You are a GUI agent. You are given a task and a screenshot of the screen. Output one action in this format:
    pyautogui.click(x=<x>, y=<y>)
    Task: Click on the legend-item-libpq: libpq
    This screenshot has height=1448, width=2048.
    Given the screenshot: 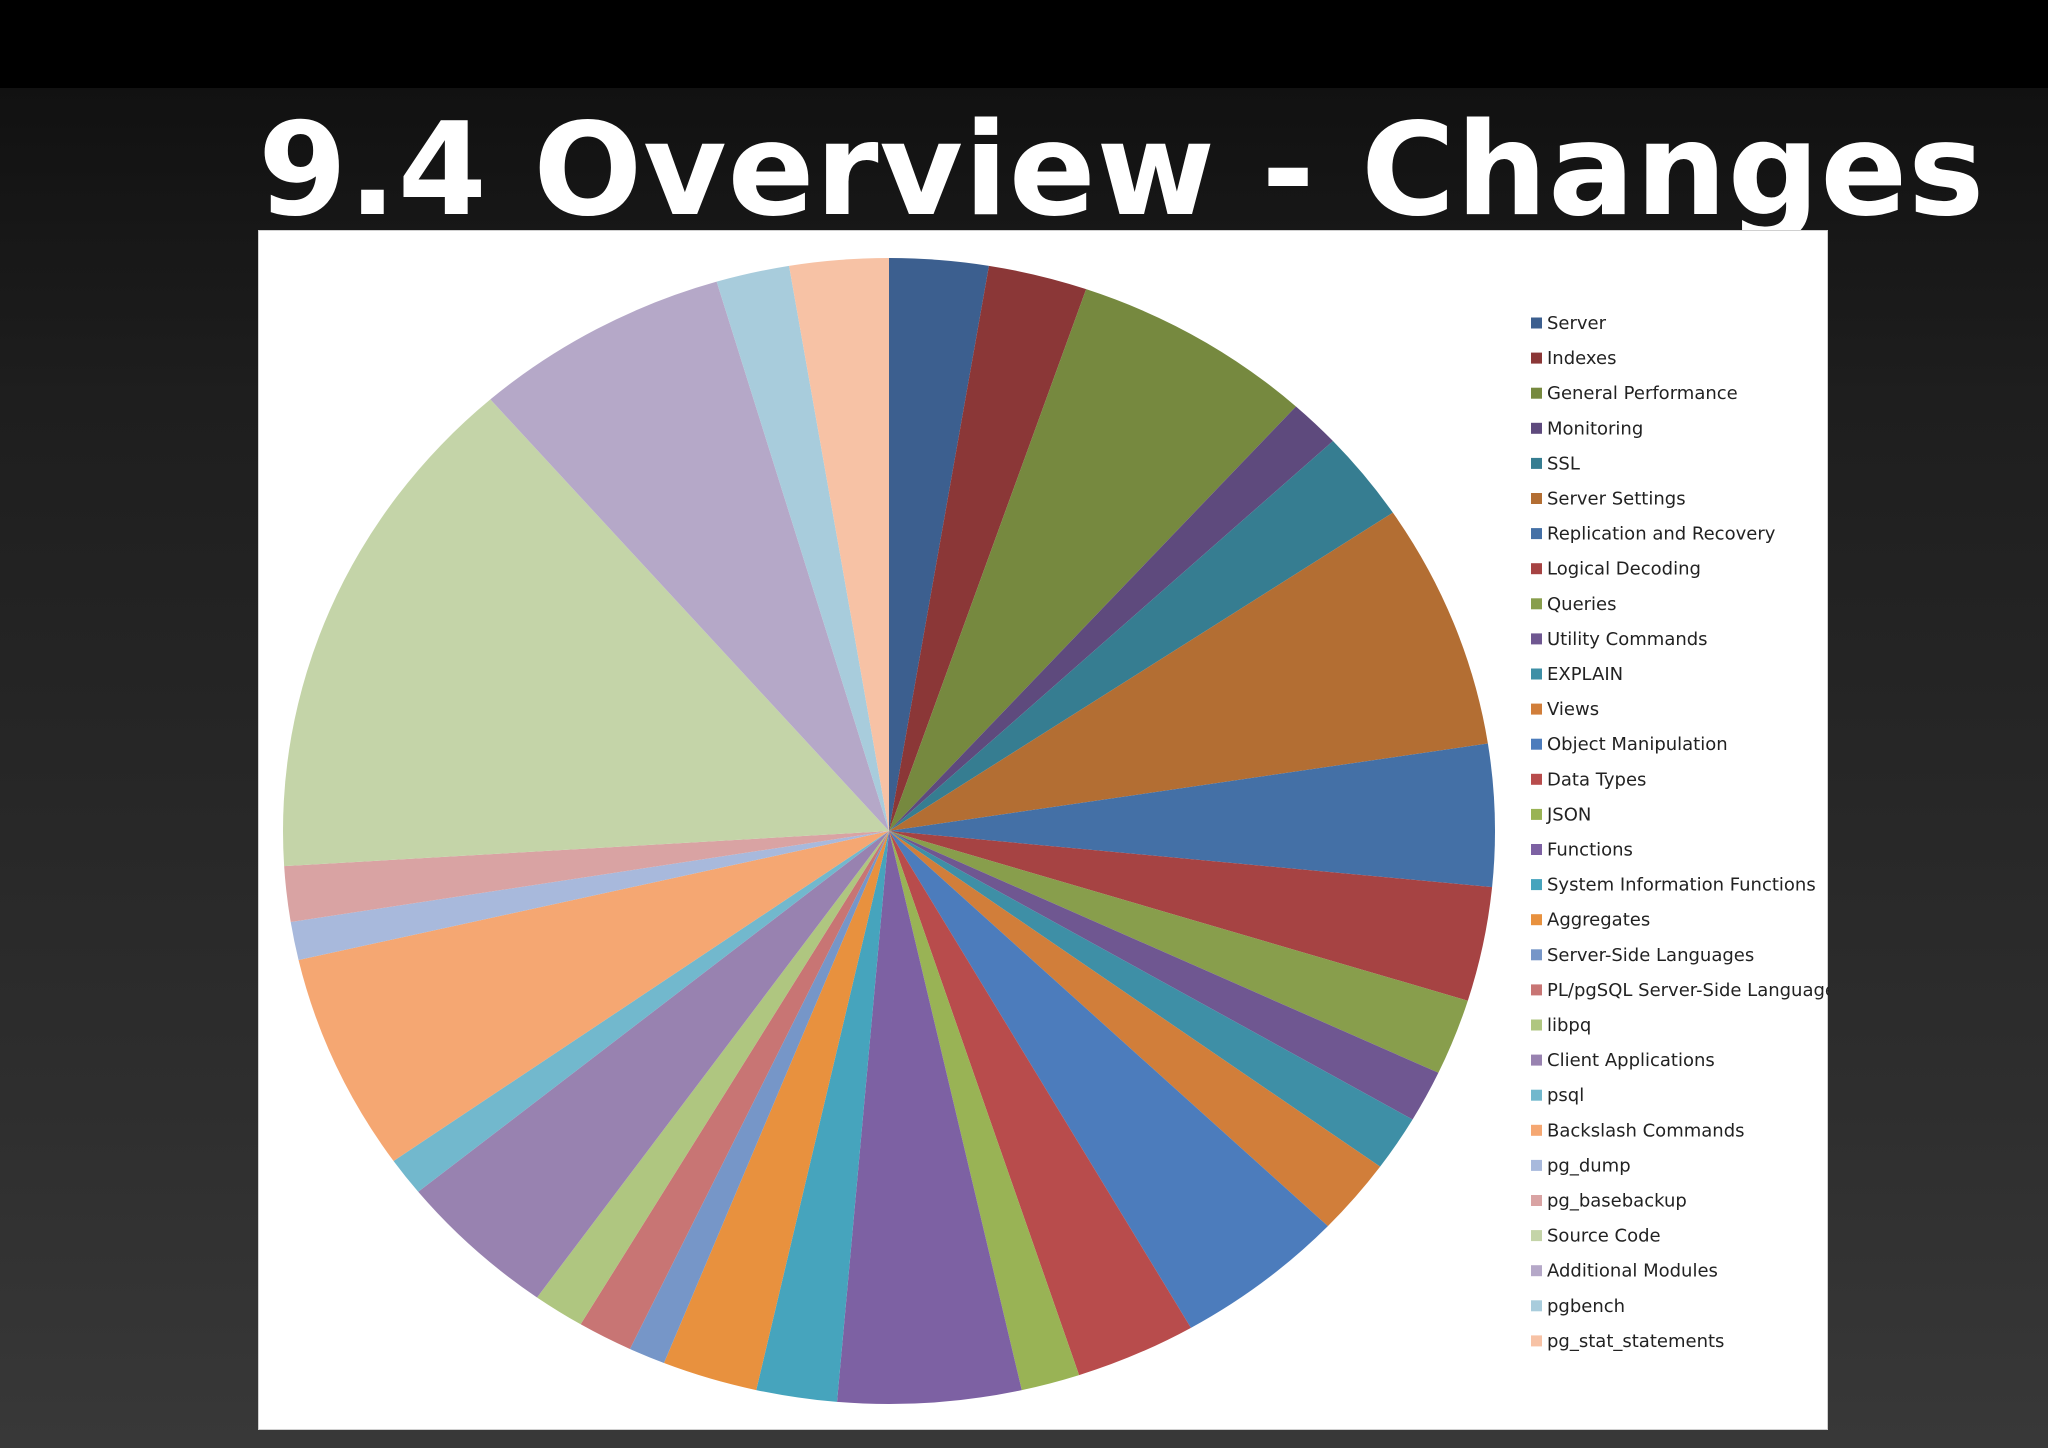 What is the action you would take?
    pyautogui.click(x=1561, y=1025)
    